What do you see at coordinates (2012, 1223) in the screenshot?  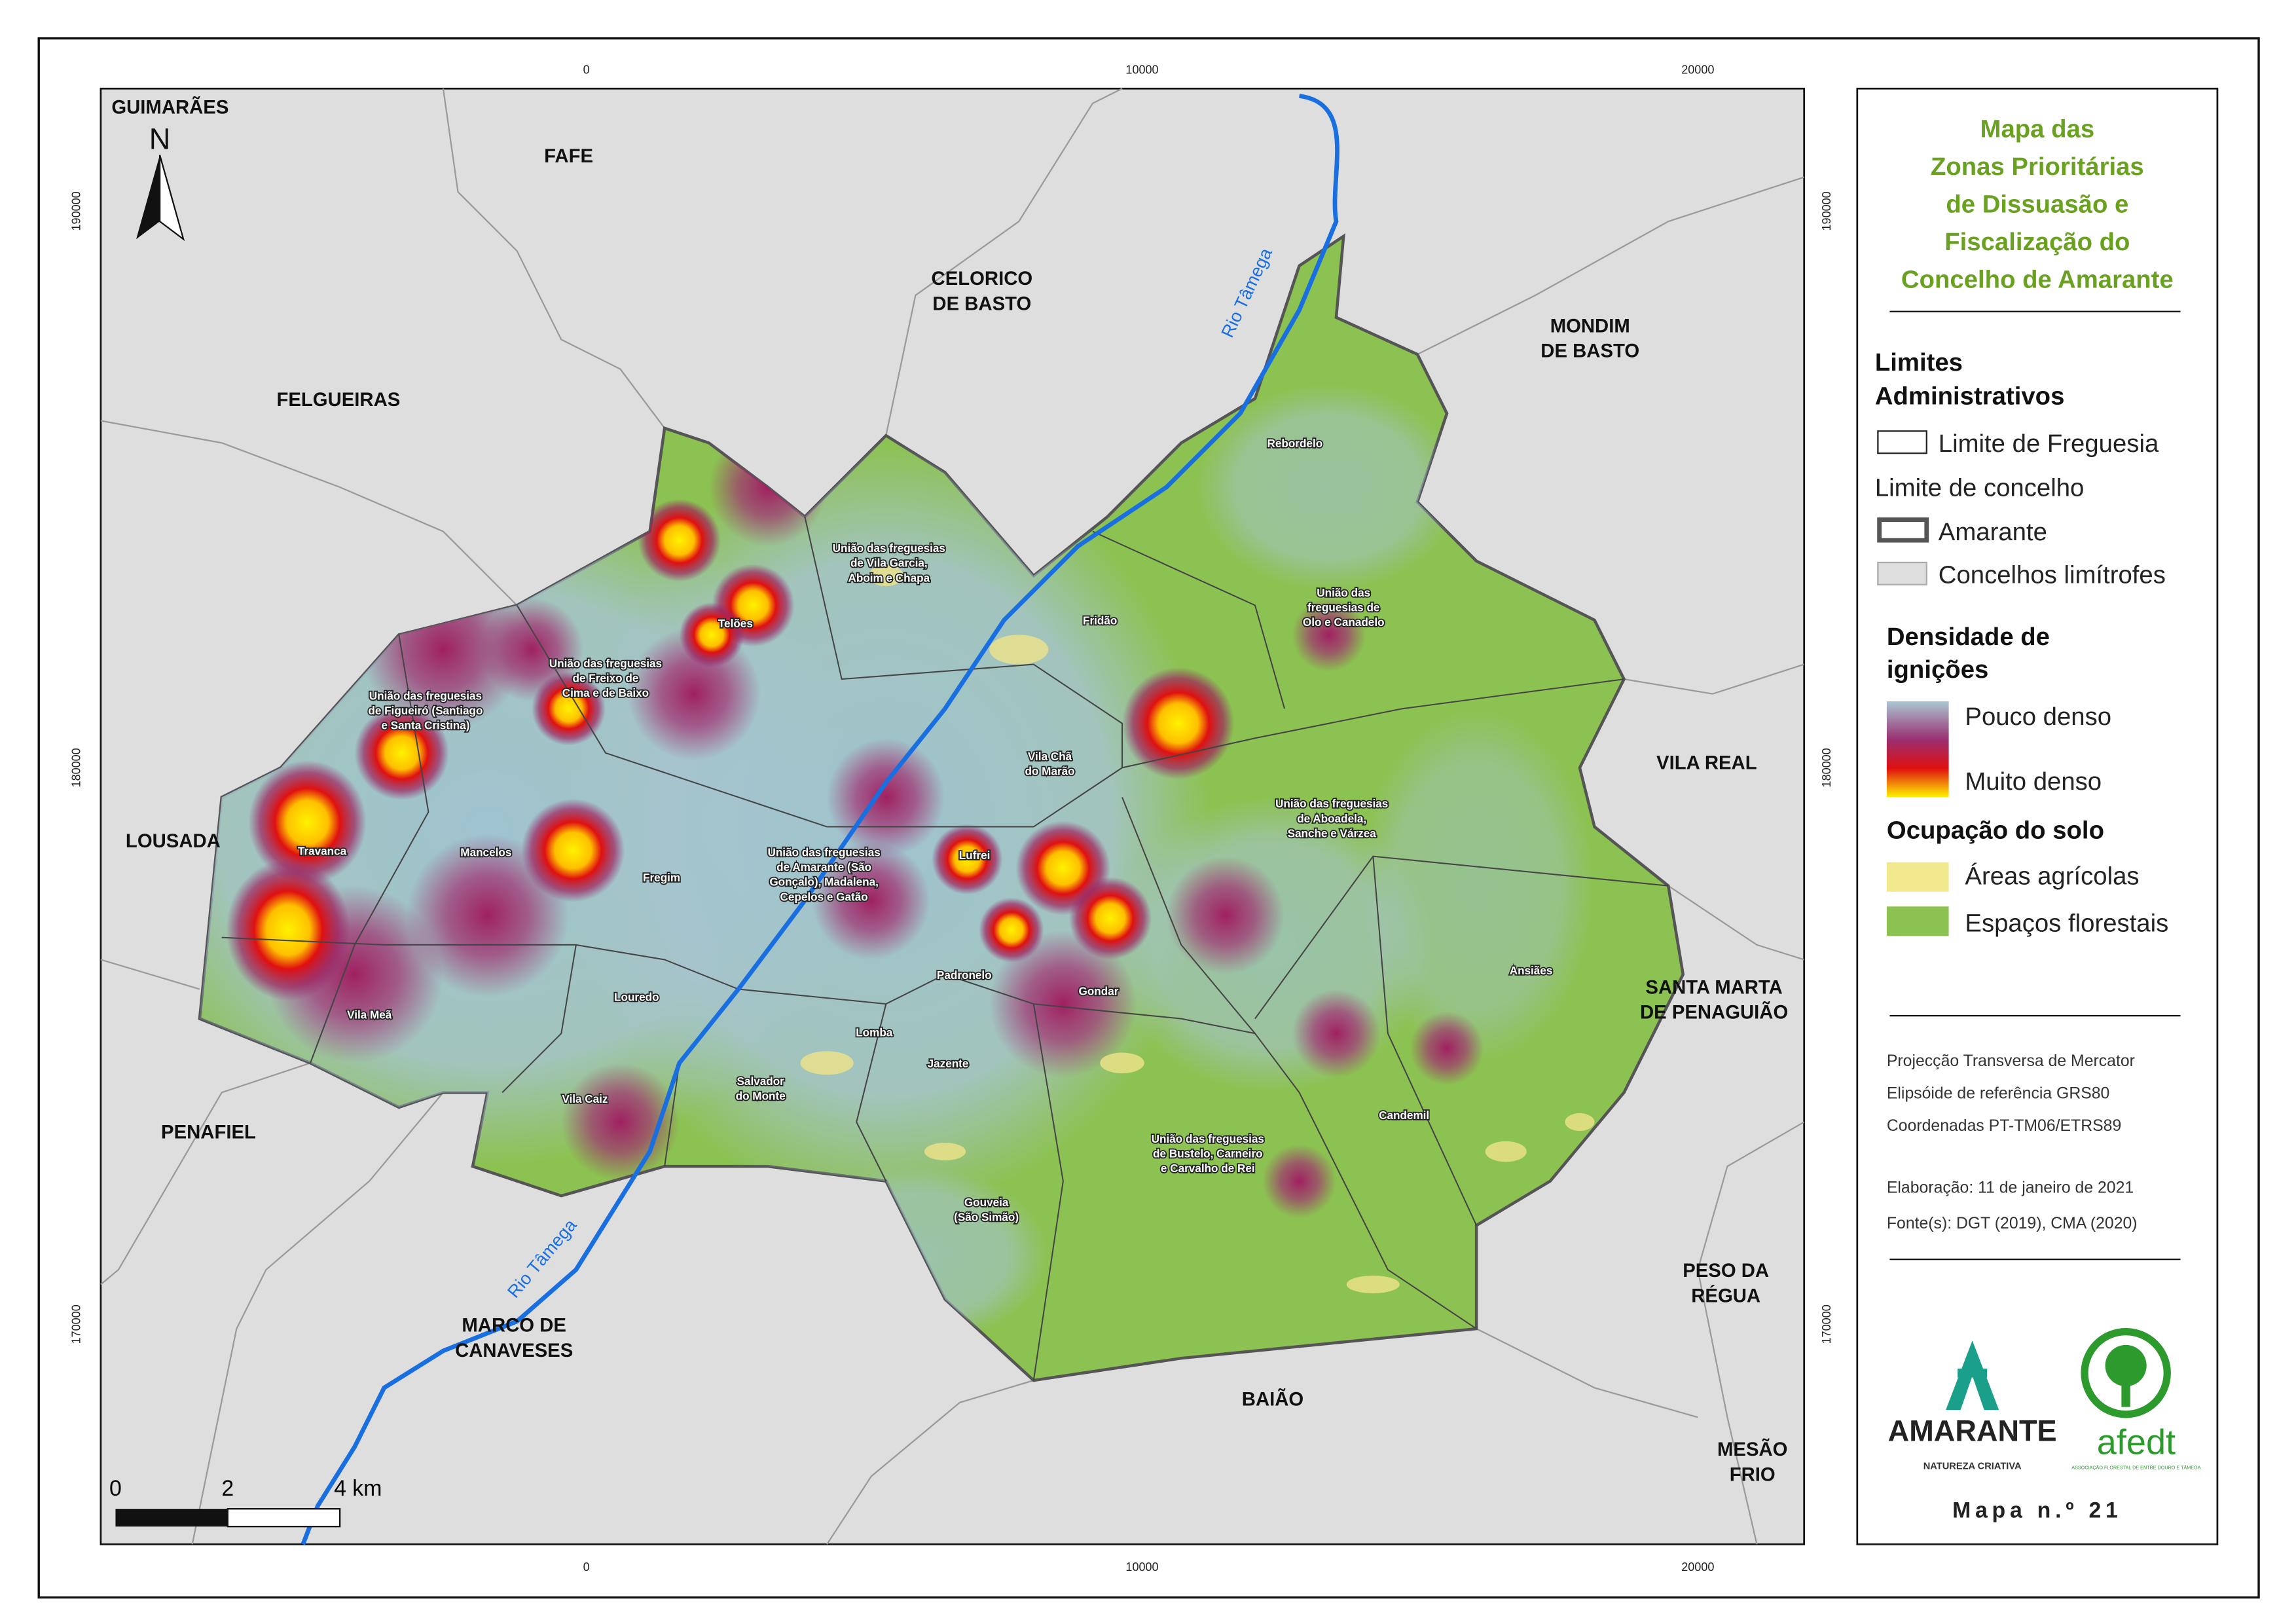 I see `note: Fonte(s): DGT (2019), CMA (2020)` at bounding box center [2012, 1223].